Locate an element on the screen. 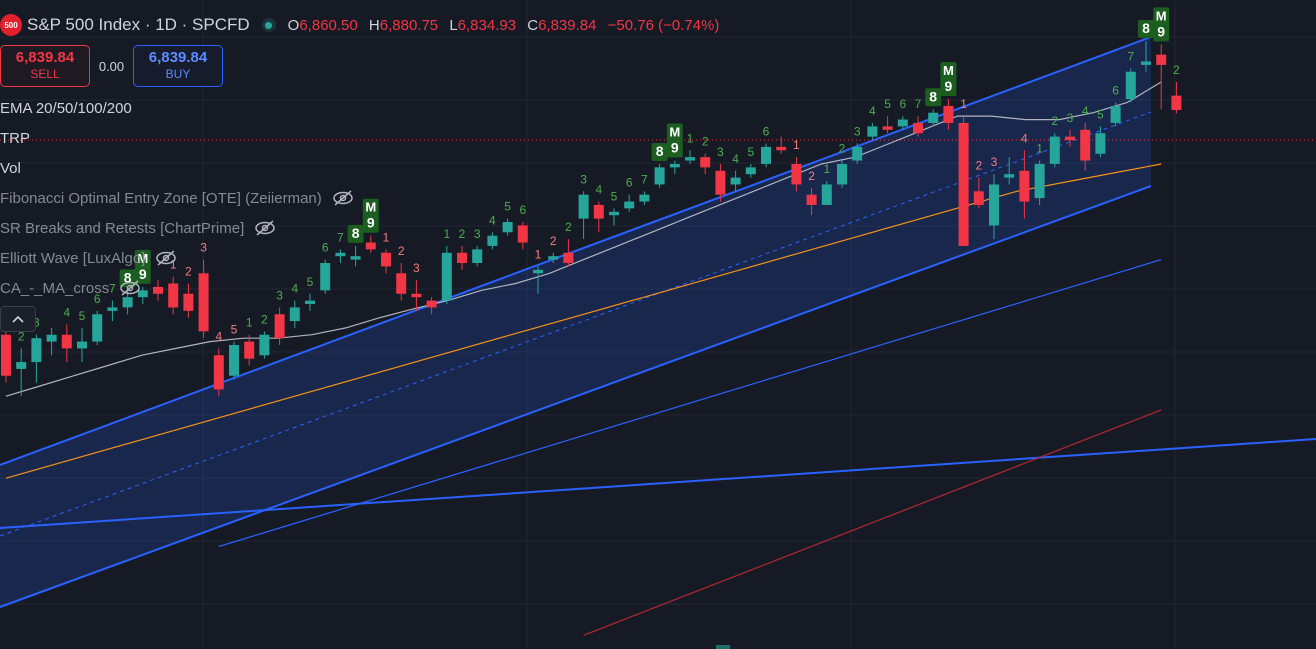 The height and width of the screenshot is (649, 1316). indicator-sr-breaks: SR Breaks and Retests [ChartPrime] is located at coordinates (138, 228).